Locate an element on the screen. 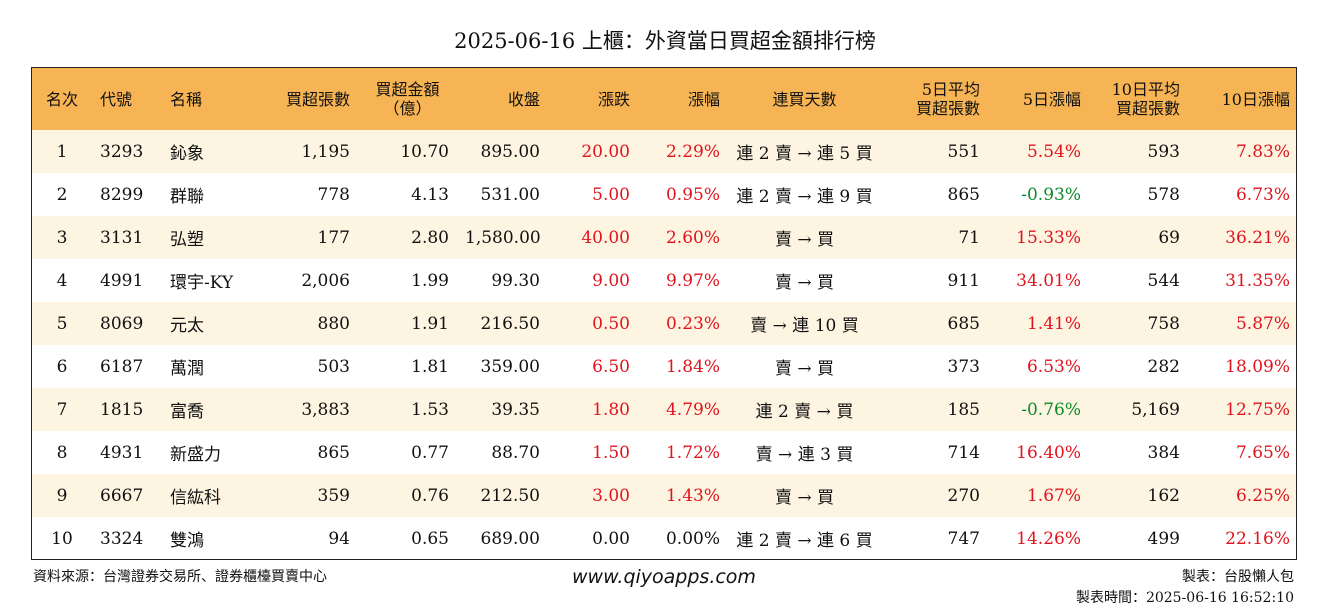 The image size is (1330, 612). cell-pct10: 36.21% is located at coordinates (1257, 237).